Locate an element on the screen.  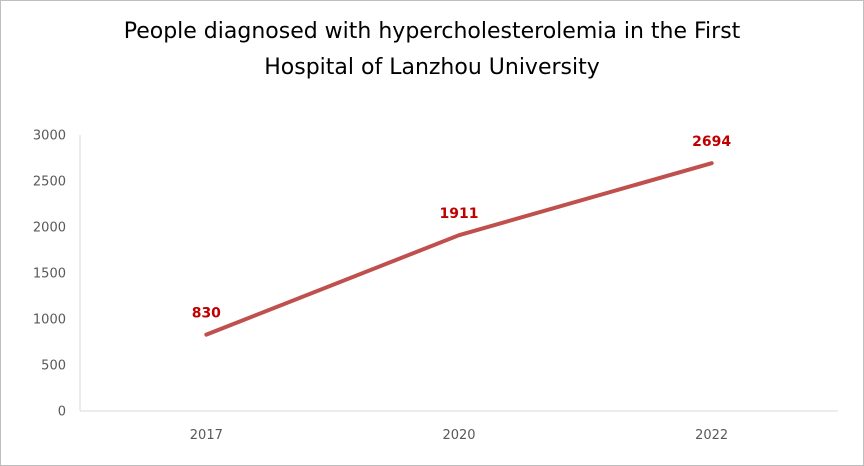
x-axis-ticks: 2017 2020 2022 is located at coordinates (459, 435).